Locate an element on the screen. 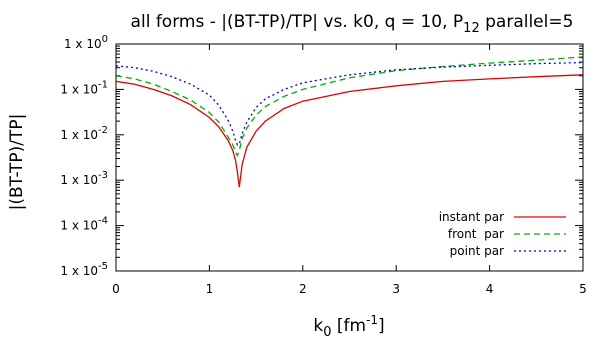 The image size is (616, 339). x-label-main: k is located at coordinates (318, 326).